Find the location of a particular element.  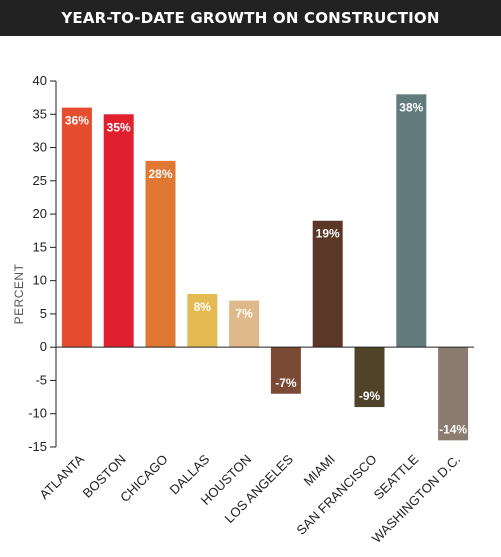

y-tick-label: 35 is located at coordinates (40, 113).